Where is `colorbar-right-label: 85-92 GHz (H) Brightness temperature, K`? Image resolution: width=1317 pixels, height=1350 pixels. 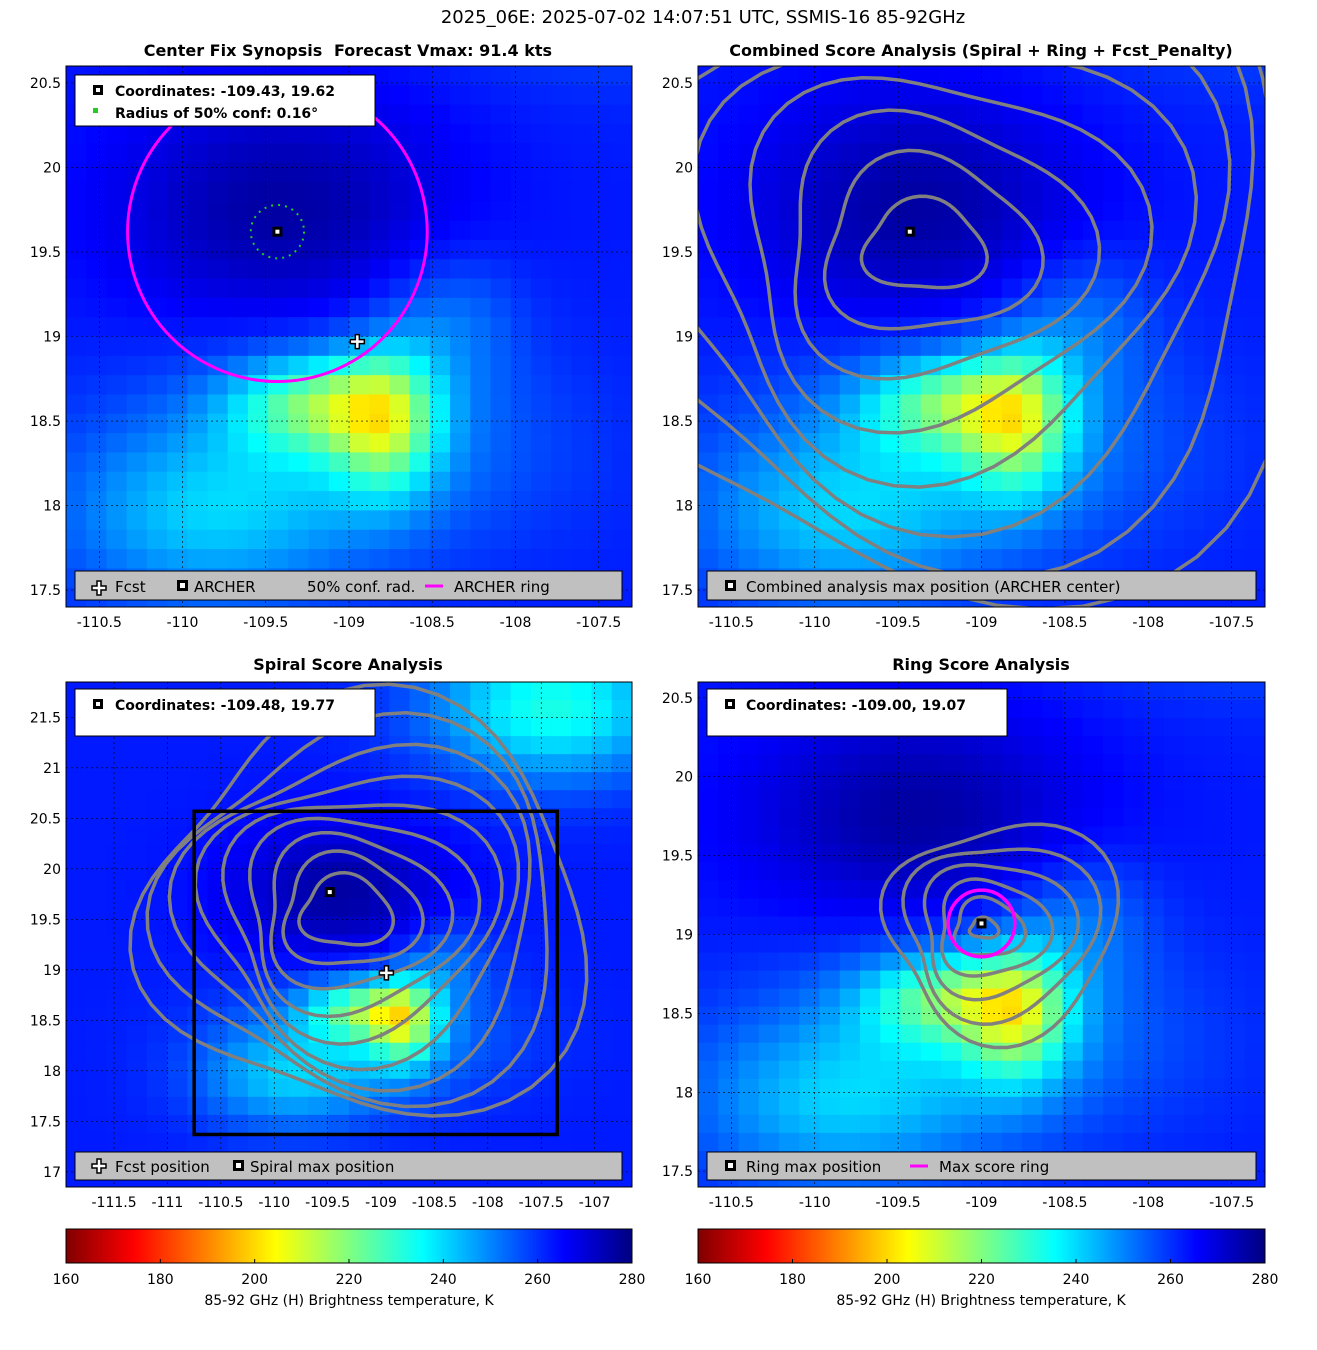
colorbar-right-label: 85-92 GHz (H) Brightness temperature, K is located at coordinates (981, 1301).